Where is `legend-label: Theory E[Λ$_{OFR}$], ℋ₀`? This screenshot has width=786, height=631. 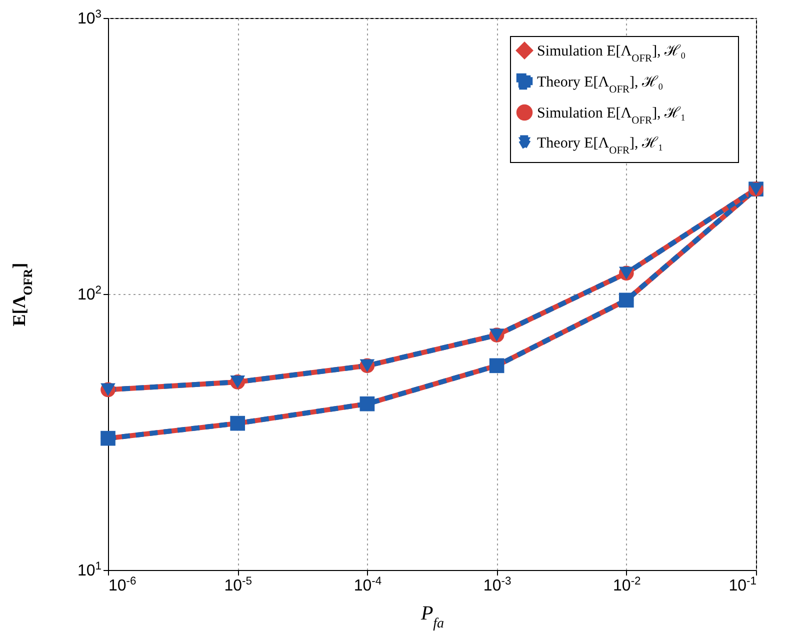 legend-label: Theory E[Λ$_{OFR}$], ℋ₀ is located at coordinates (600, 84).